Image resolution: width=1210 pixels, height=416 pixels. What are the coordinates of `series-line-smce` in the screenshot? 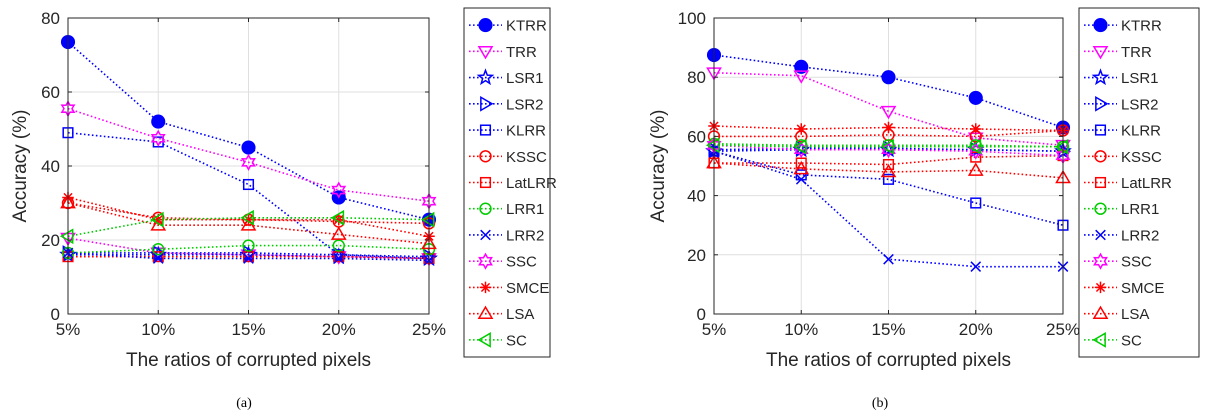 It's located at (248, 217).